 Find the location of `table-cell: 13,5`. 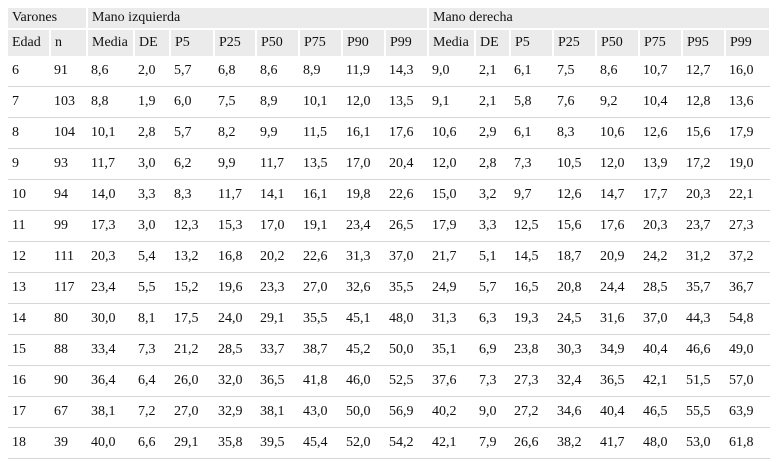

table-cell: 13,5 is located at coordinates (407, 102).